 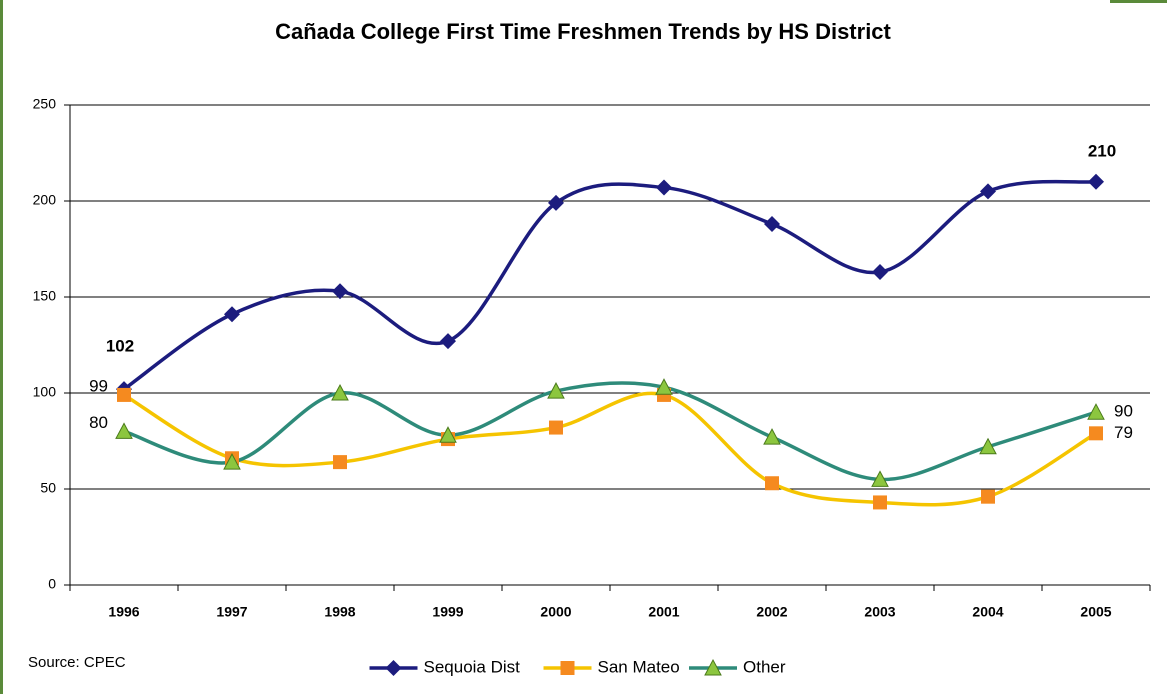 What do you see at coordinates (45, 296) in the screenshot?
I see `y-tick-label: 150` at bounding box center [45, 296].